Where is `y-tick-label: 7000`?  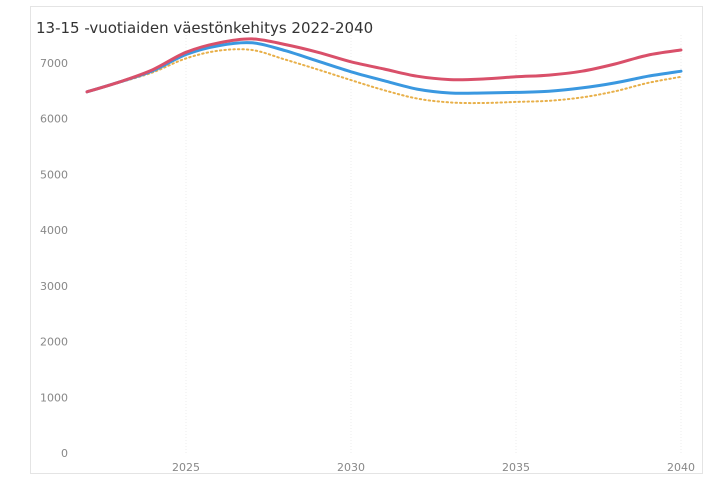 y-tick-label: 7000 is located at coordinates (54, 63).